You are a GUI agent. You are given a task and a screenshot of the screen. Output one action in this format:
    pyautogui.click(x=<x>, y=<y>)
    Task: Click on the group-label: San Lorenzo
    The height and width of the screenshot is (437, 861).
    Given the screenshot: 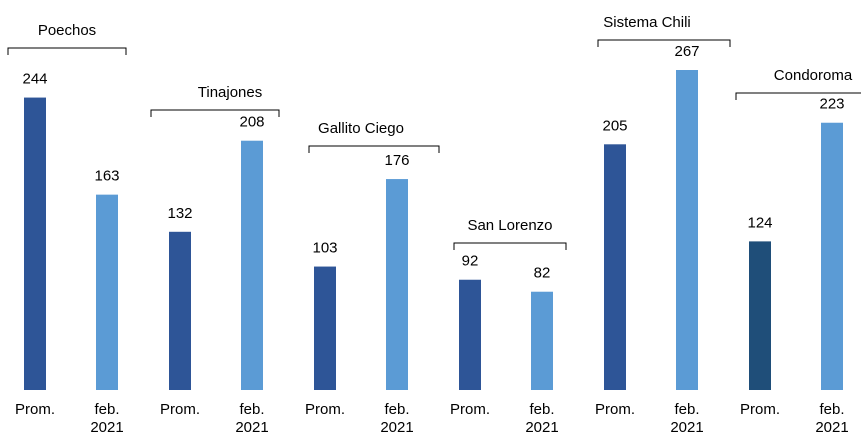 What is the action you would take?
    pyautogui.click(x=509, y=225)
    